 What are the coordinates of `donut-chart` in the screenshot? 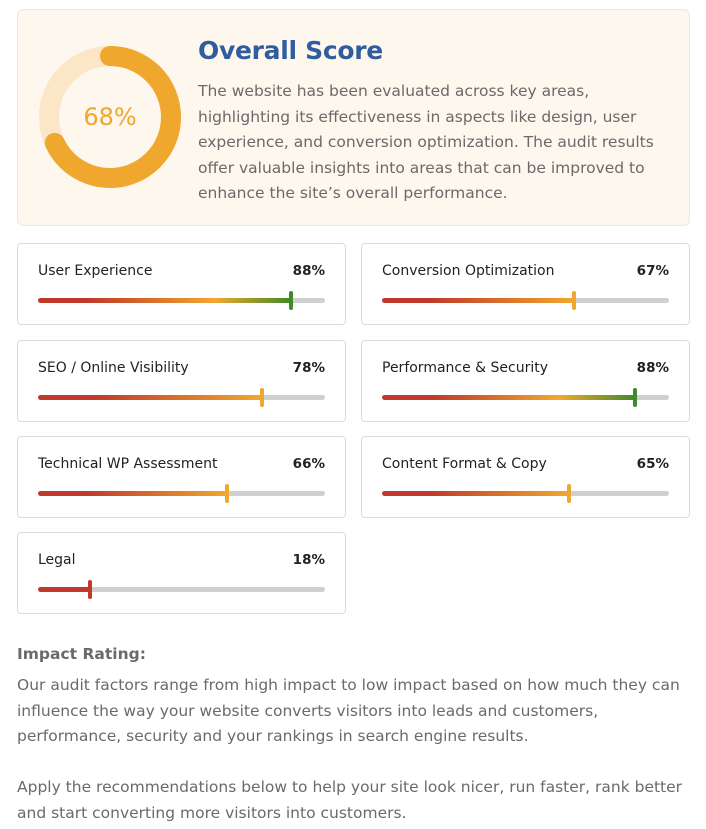 It's located at (110, 117).